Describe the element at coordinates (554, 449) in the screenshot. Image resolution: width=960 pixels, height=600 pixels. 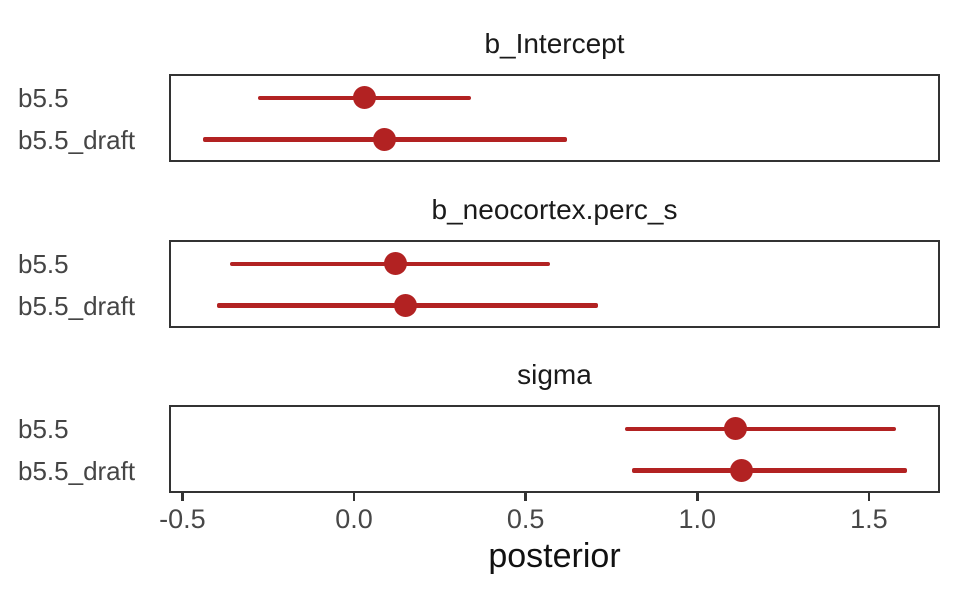
I see `facet-panel-sigma` at that location.